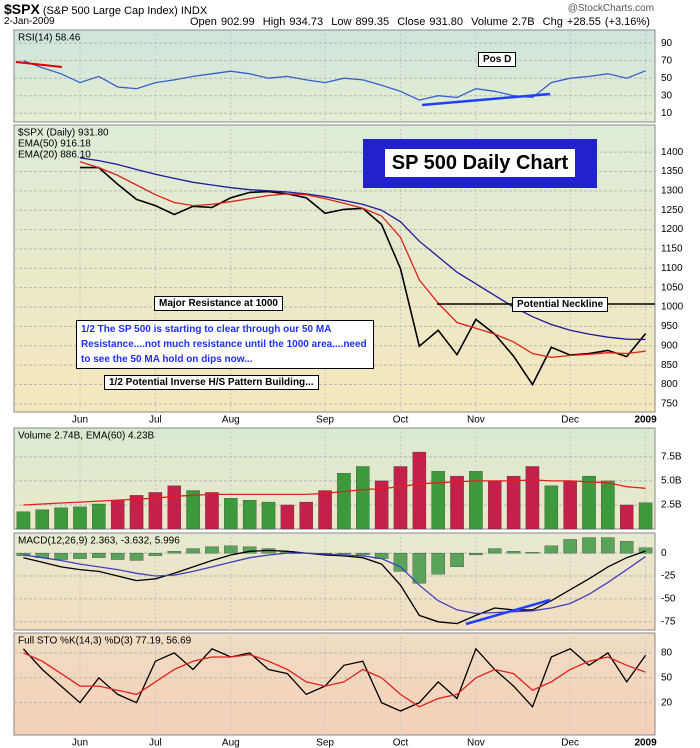  I want to click on y-tick-label: 7.5B, so click(671, 456).